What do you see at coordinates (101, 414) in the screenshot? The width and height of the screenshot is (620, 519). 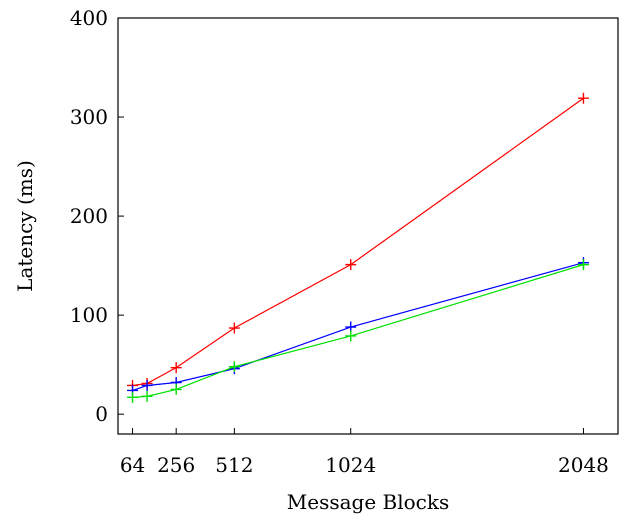 I see `y-tick-label: 0` at bounding box center [101, 414].